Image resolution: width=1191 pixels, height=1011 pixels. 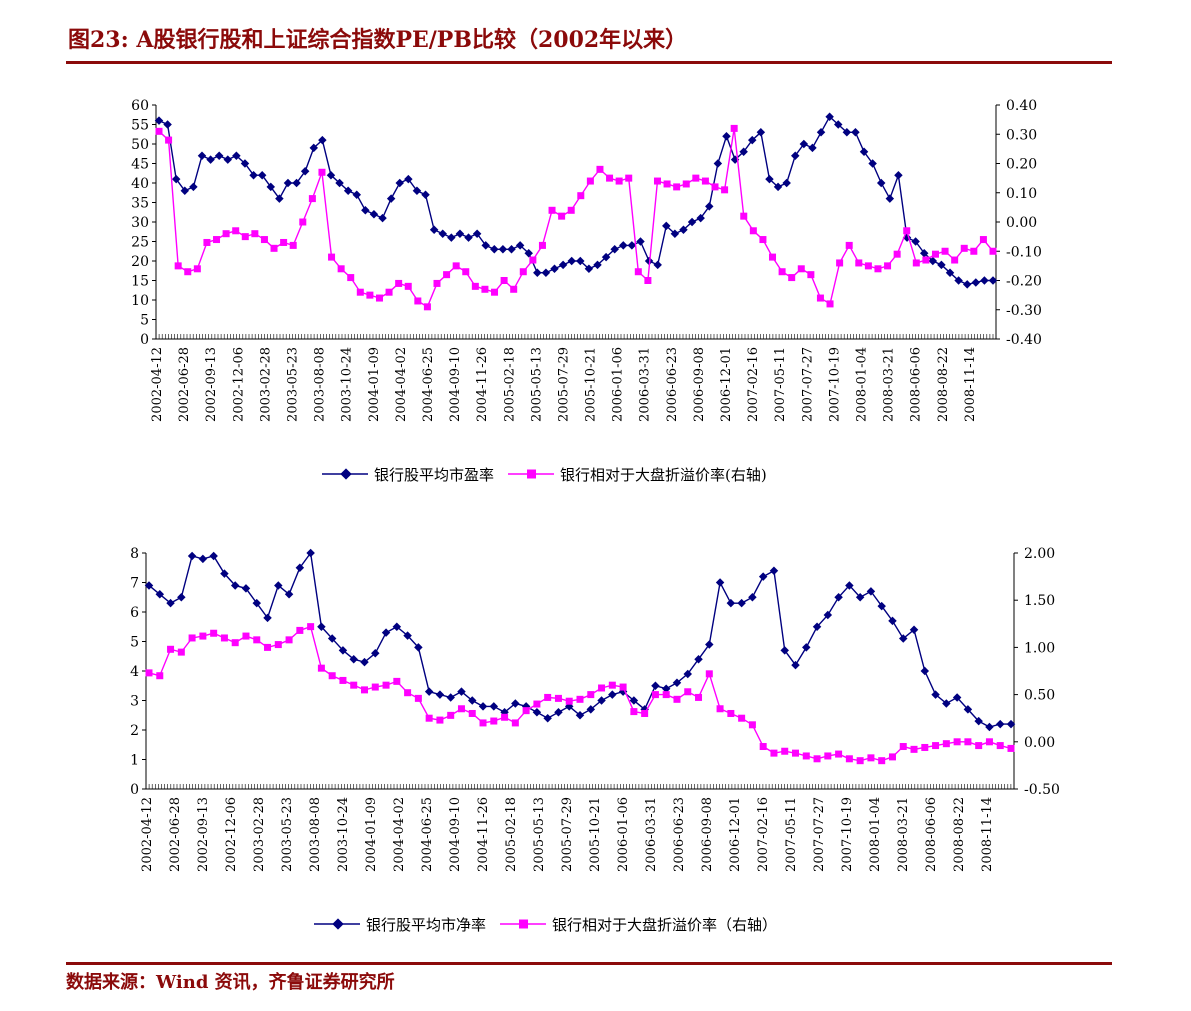 I want to click on x-tick-label: 2002-12-06, so click(x=231, y=834).